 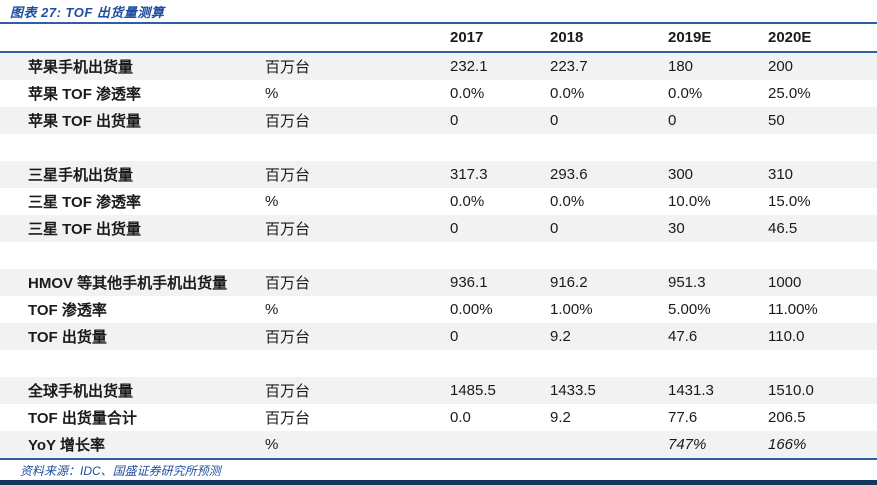 What do you see at coordinates (469, 282) in the screenshot?
I see `cell-2017: 936.1` at bounding box center [469, 282].